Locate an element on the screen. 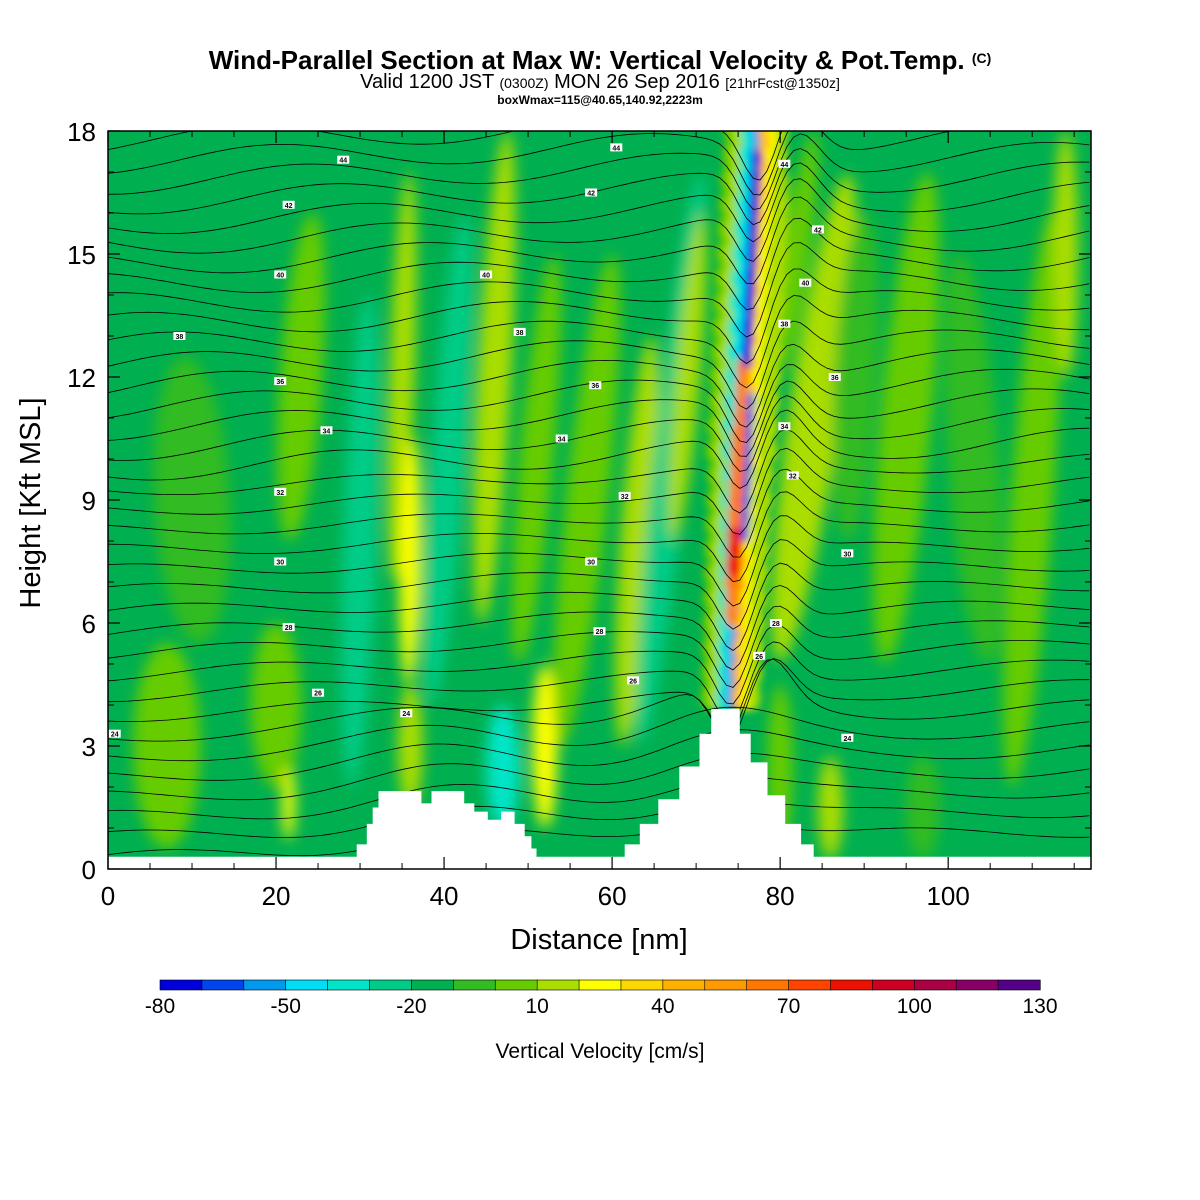  y-tick-label: 3 is located at coordinates (89, 747).